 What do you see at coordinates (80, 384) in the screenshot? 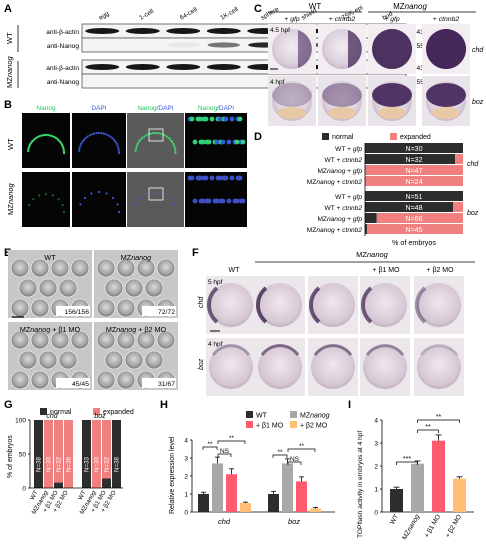
I see `count-label: 45/45` at bounding box center [80, 384].